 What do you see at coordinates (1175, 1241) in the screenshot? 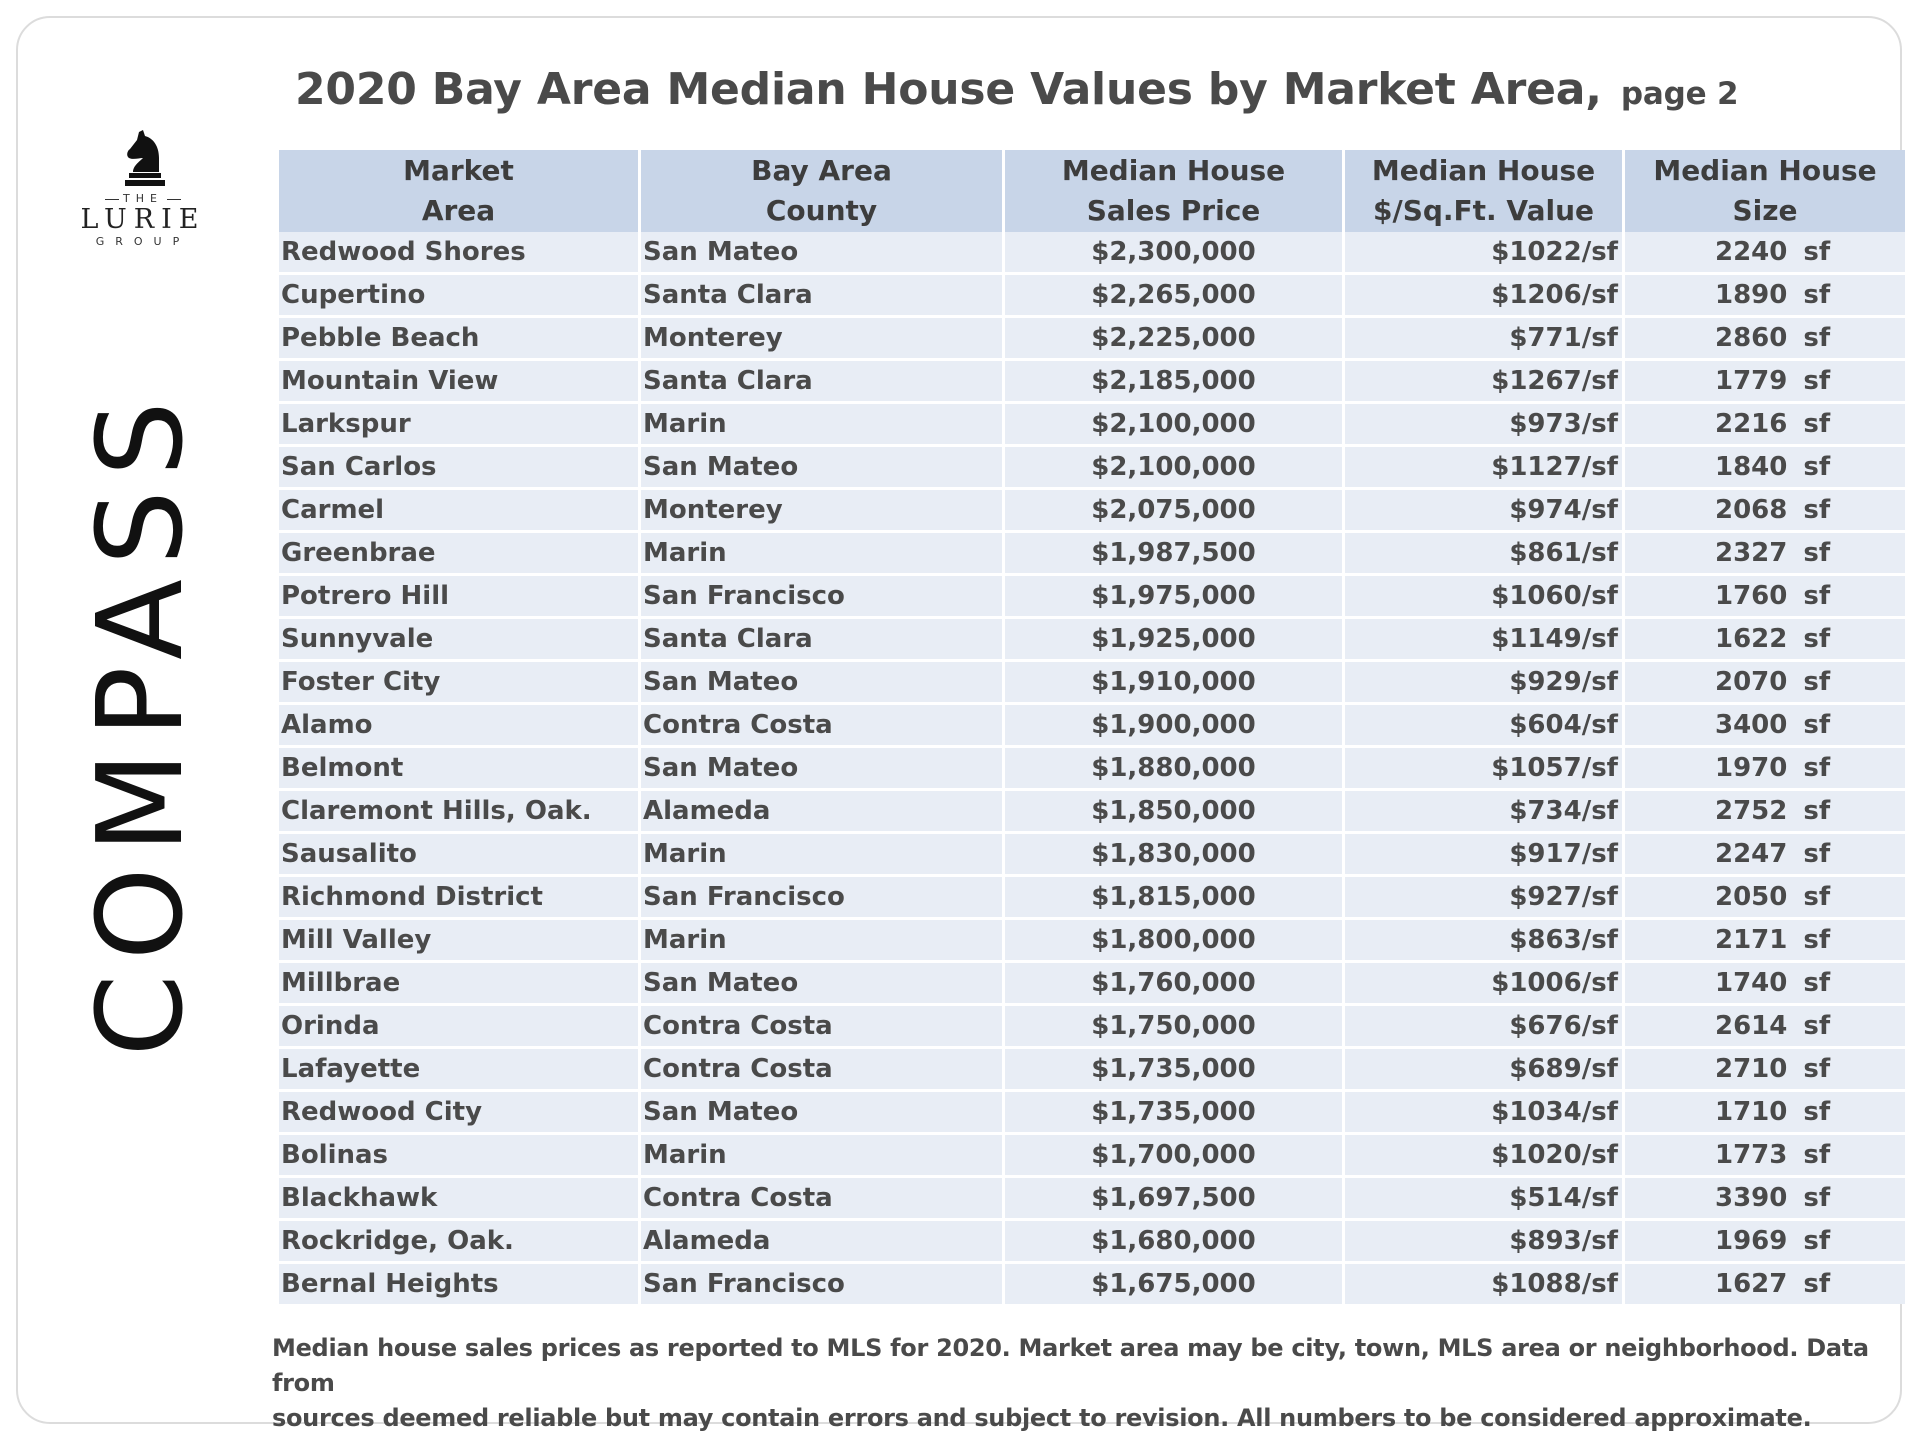
I see `cell-sales-price: $1,680,000` at bounding box center [1175, 1241].